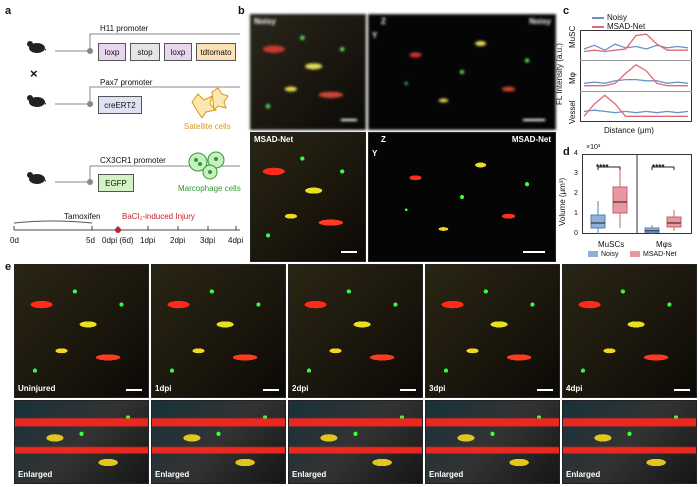 This screenshot has height=487, width=700. I want to click on msad-2d-tag: MSAD-Net, so click(531, 139).